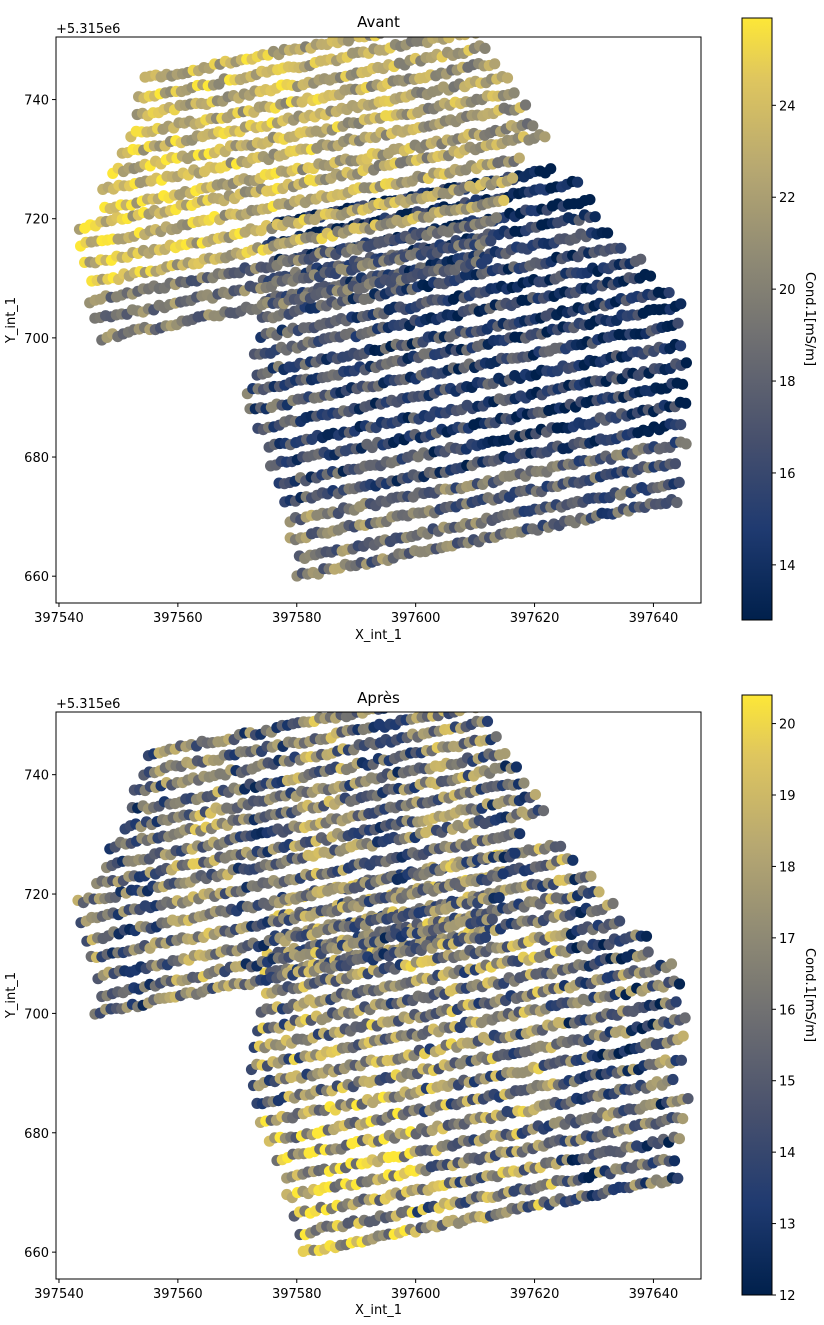 The width and height of the screenshot is (824, 1325). What do you see at coordinates (787, 474) in the screenshot?
I see `colorbar-tick-label: 16` at bounding box center [787, 474].